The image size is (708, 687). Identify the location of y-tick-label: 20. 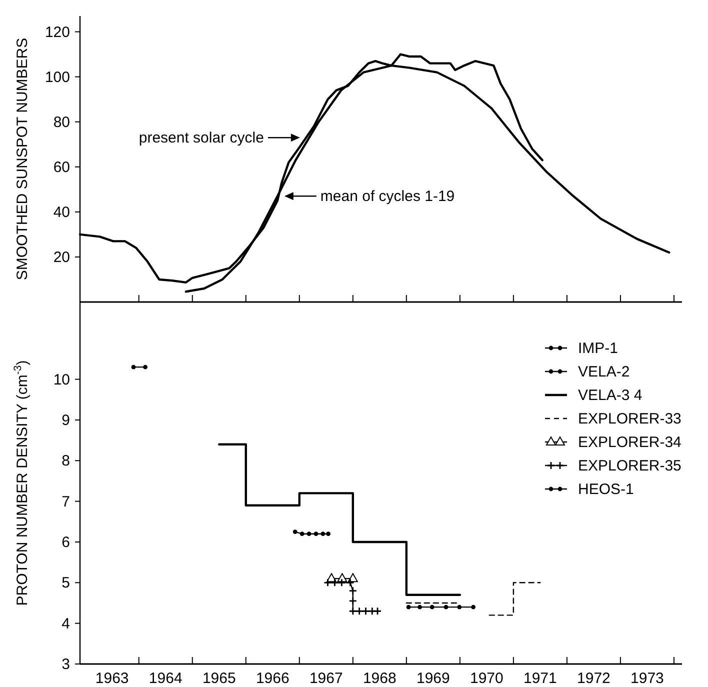
(61, 257).